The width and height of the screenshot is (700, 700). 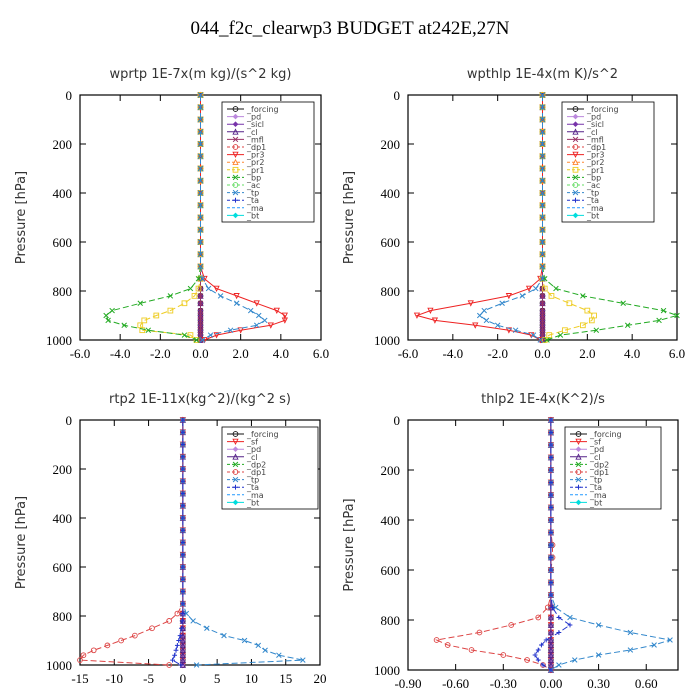 I want to click on legend-label-rtp2_bt: _bt, so click(x=252, y=502).